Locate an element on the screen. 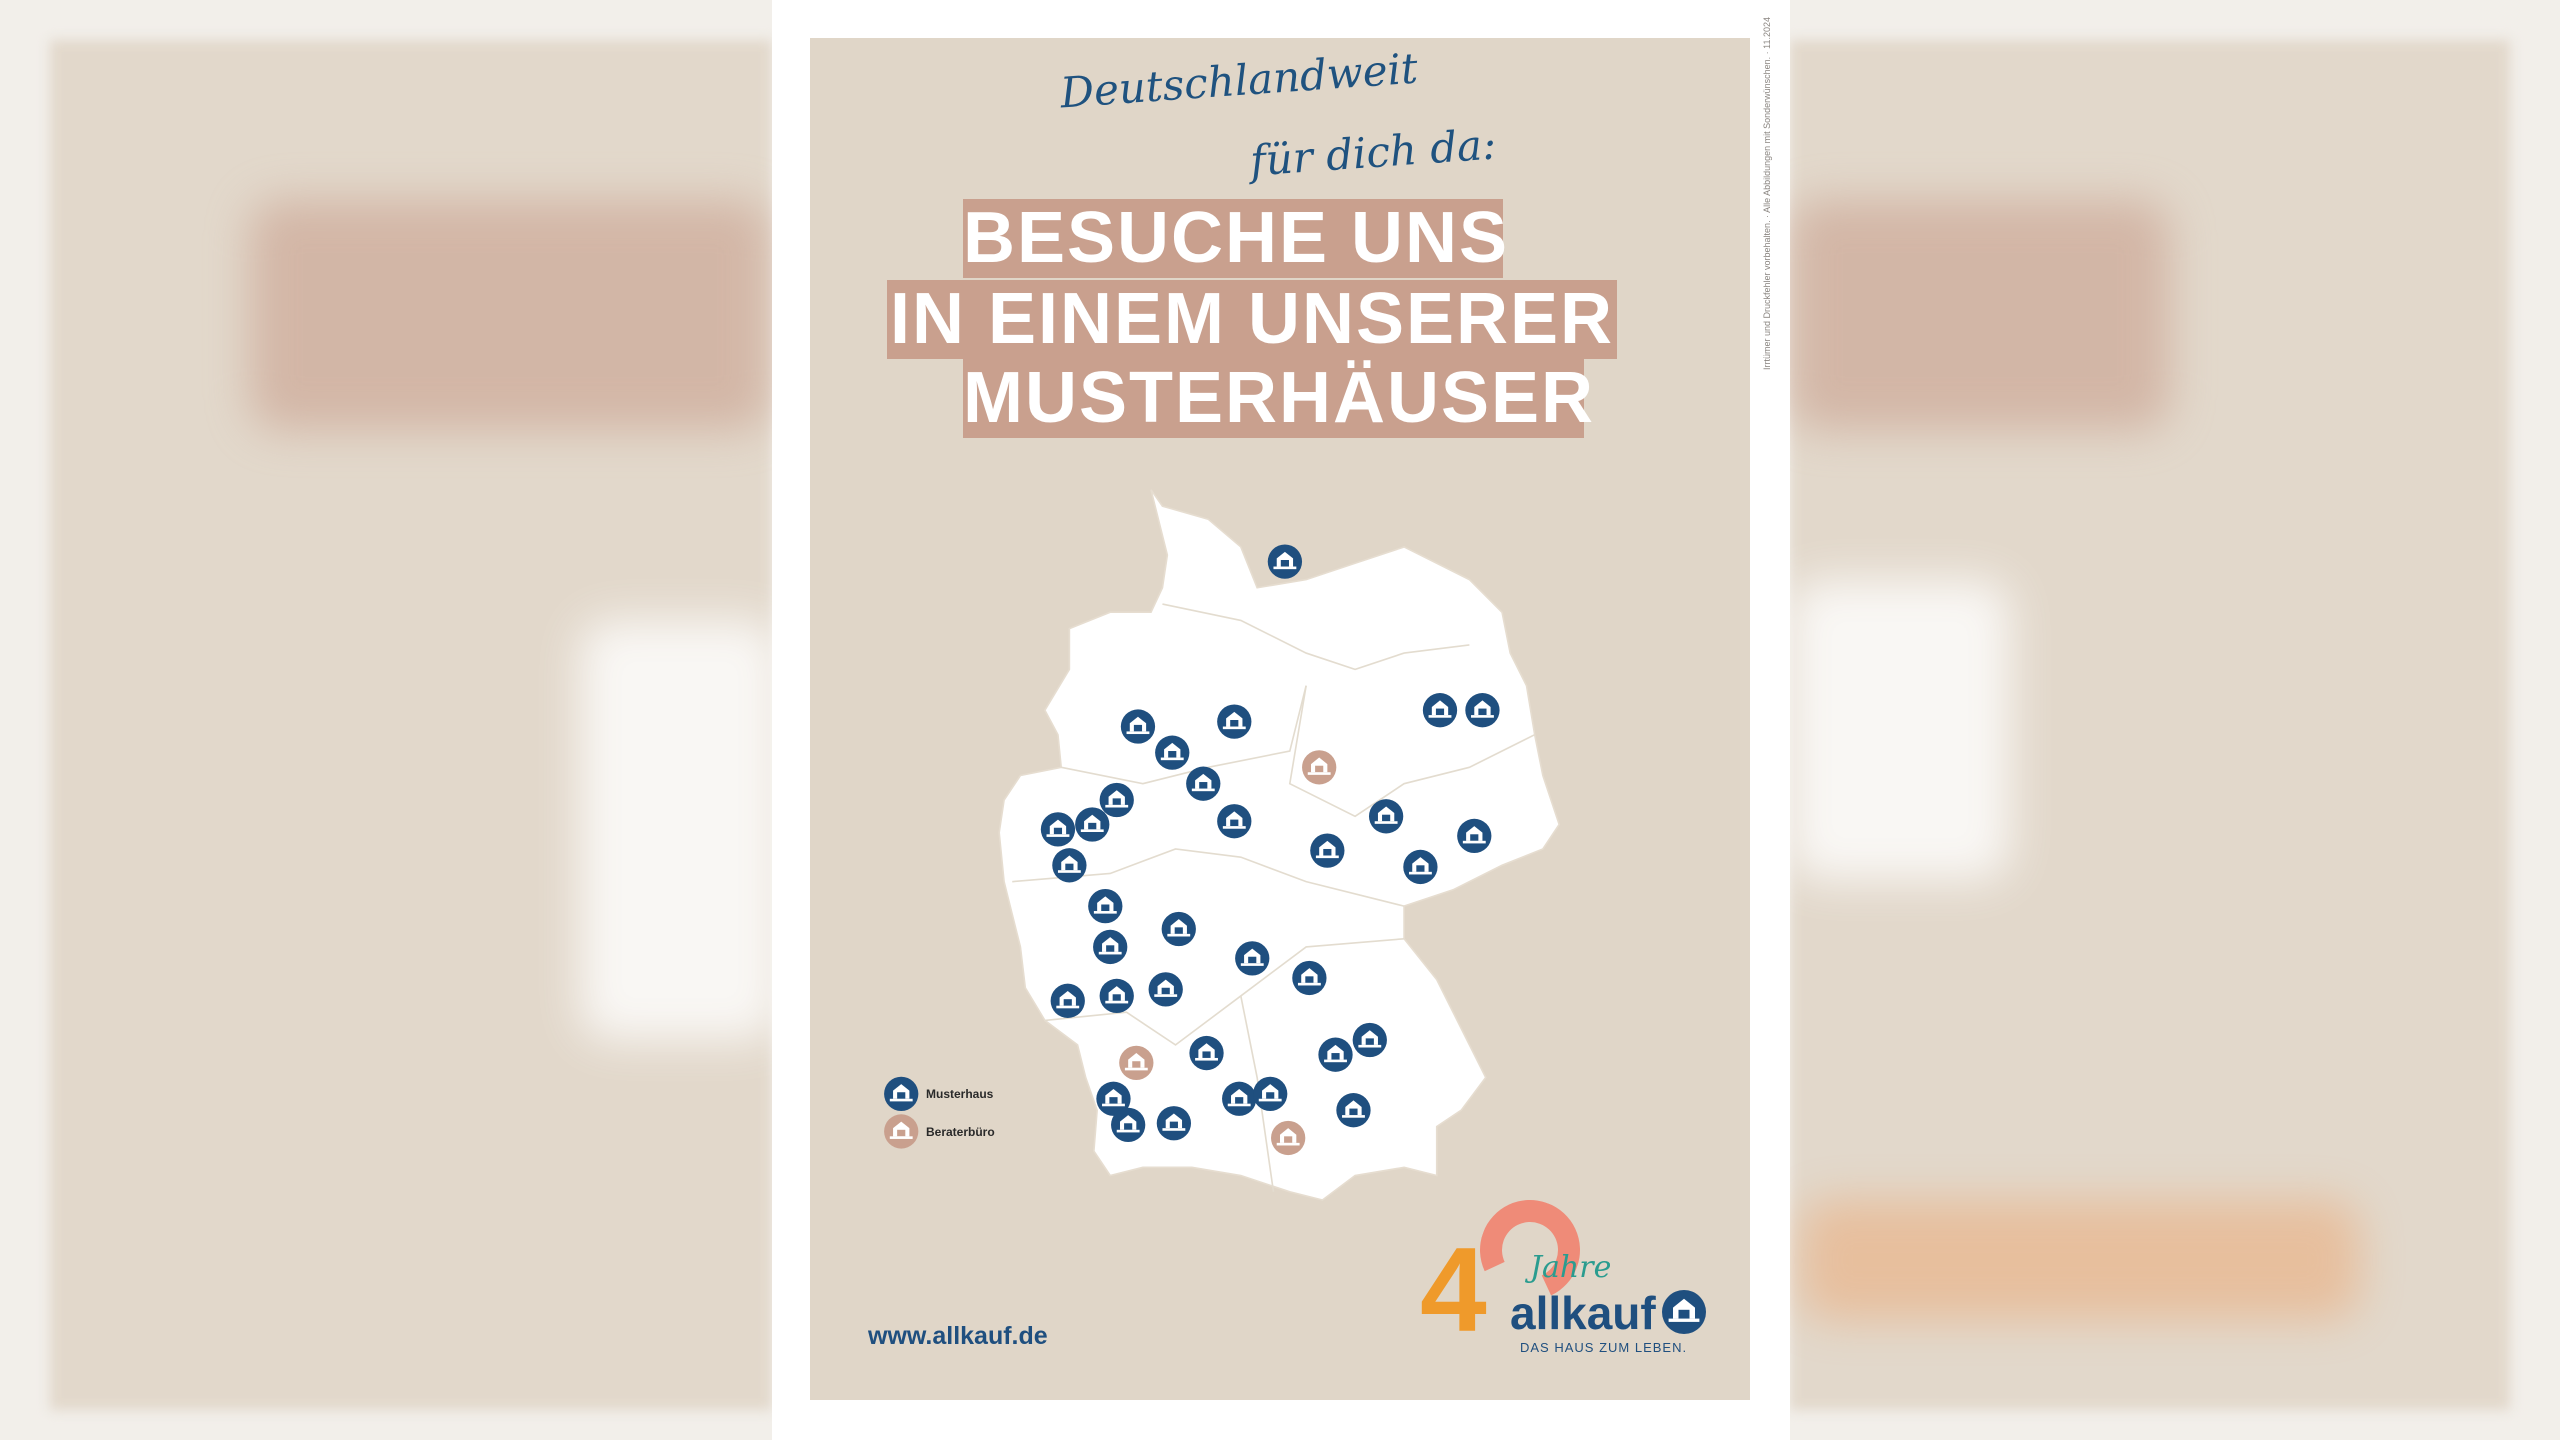 The image size is (2560, 1440). legend-beraterbuero-label: Beraterbüro is located at coordinates (960, 1132).